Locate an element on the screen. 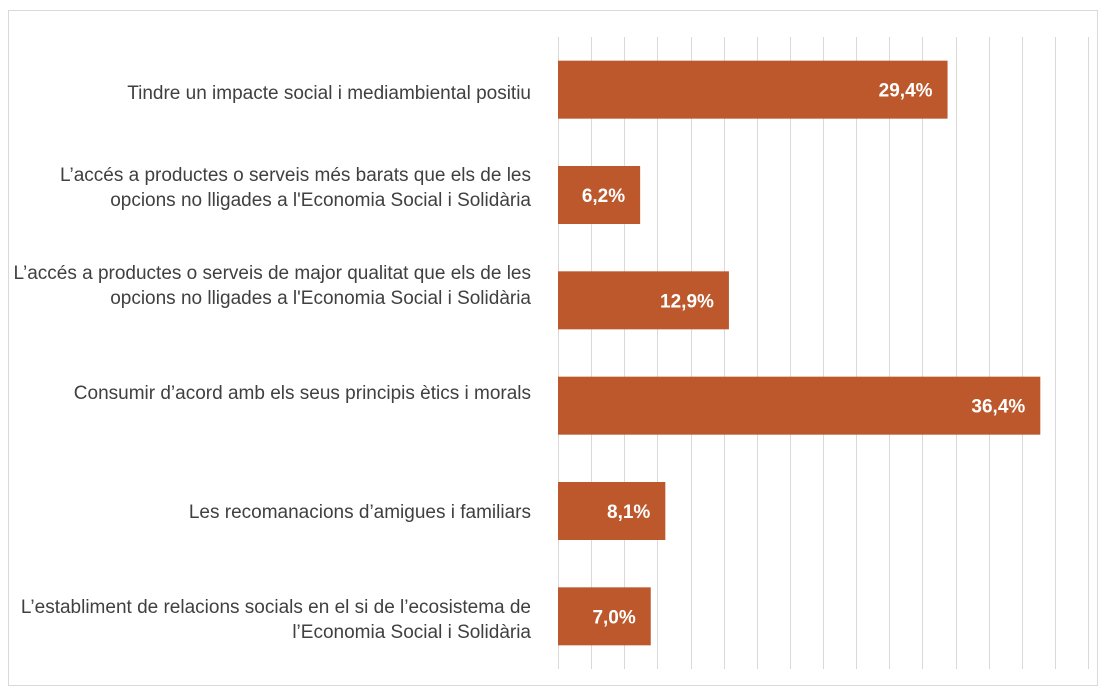  data-label: 7,0% is located at coordinates (613, 617).